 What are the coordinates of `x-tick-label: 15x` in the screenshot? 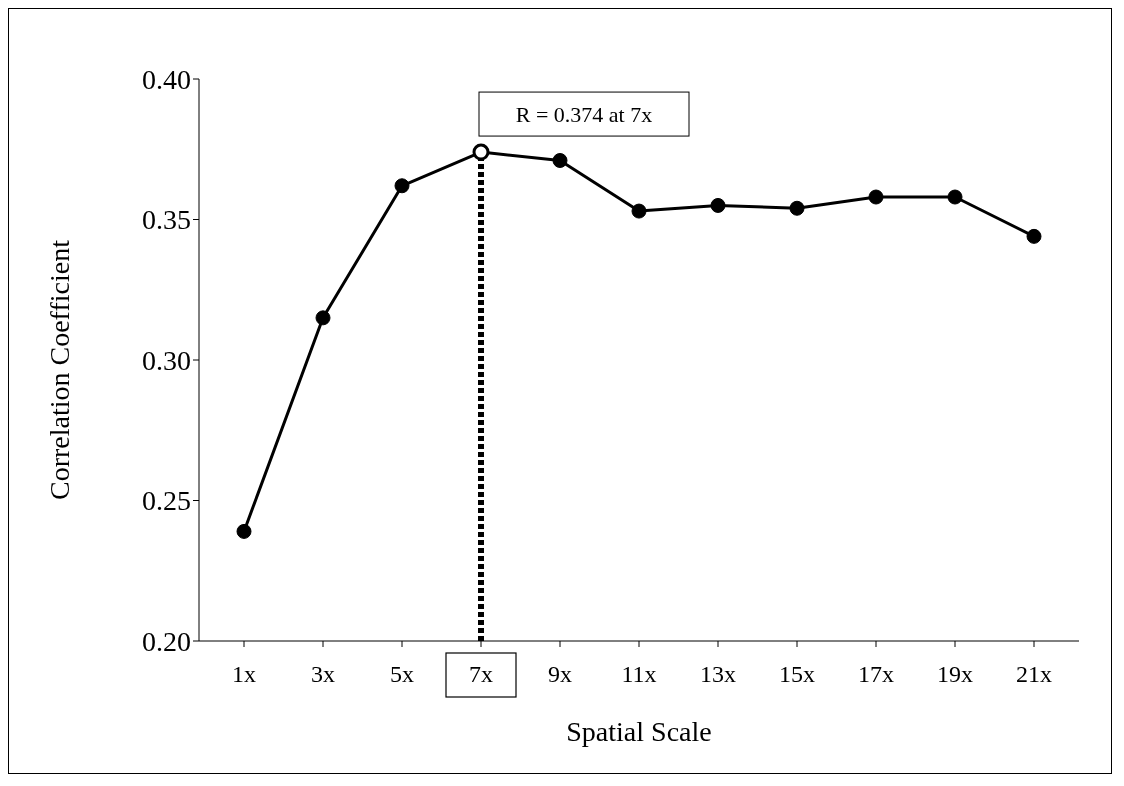 It's located at (797, 674).